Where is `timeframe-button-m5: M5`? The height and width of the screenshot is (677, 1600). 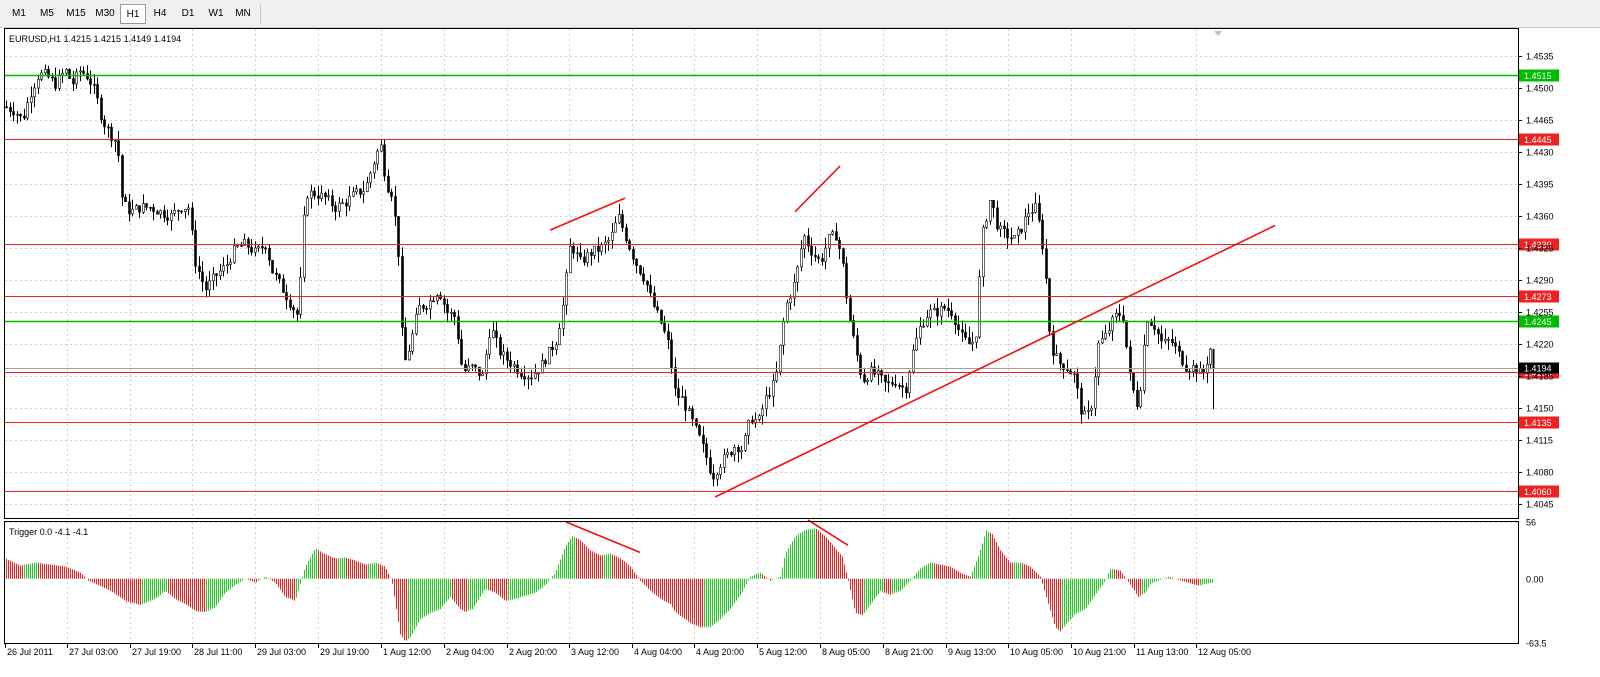 timeframe-button-m5: M5 is located at coordinates (47, 13).